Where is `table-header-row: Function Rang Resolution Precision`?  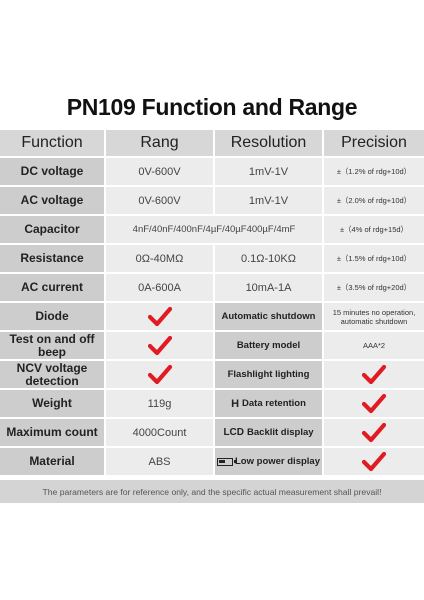 table-header-row: Function Rang Resolution Precision is located at coordinates (212, 143).